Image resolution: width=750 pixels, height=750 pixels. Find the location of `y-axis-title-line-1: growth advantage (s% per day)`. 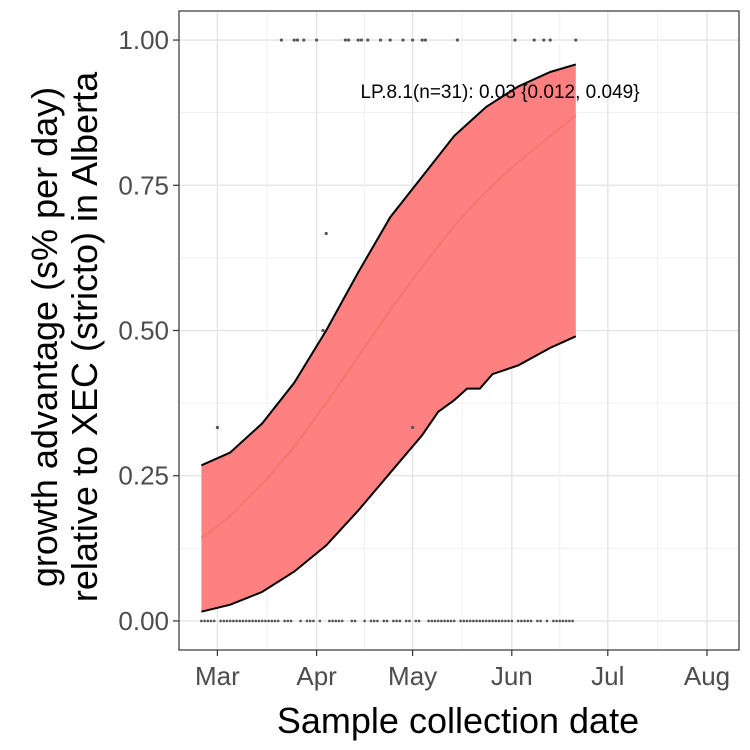

y-axis-title-line-1: growth advantage (s% per day) is located at coordinates (44, 337).